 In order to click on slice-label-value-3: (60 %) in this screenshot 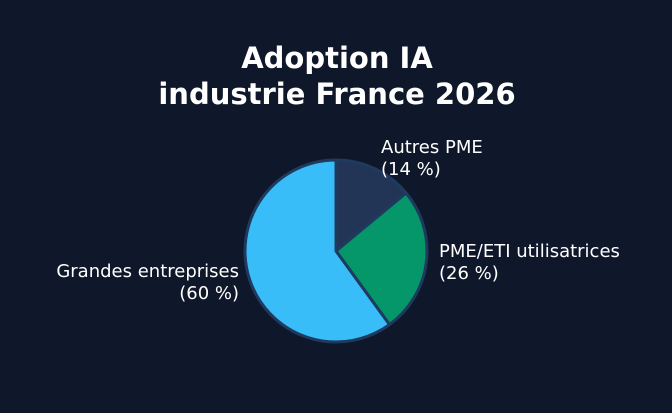, I will do `click(209, 293)`.